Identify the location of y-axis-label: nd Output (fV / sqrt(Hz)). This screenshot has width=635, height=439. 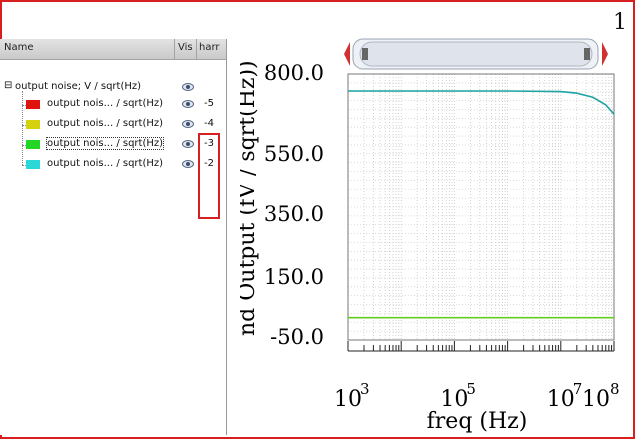
(250, 198).